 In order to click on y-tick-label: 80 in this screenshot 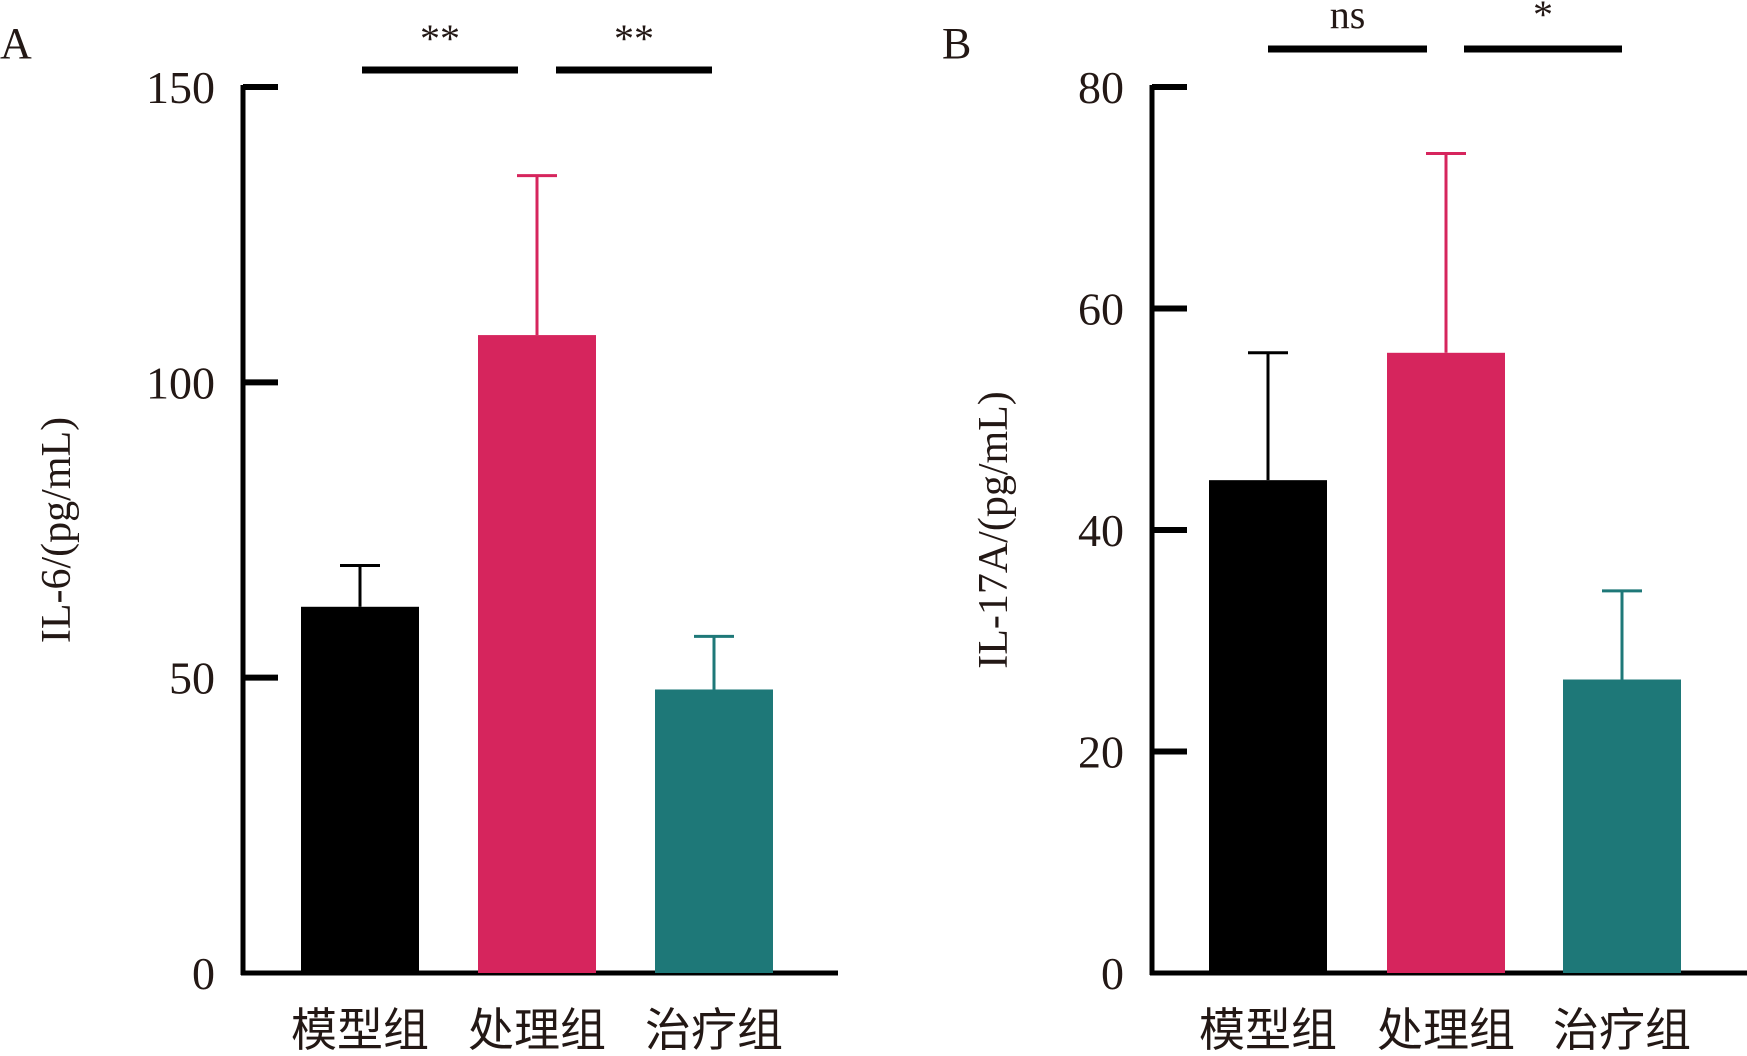, I will do `click(1101, 87)`.